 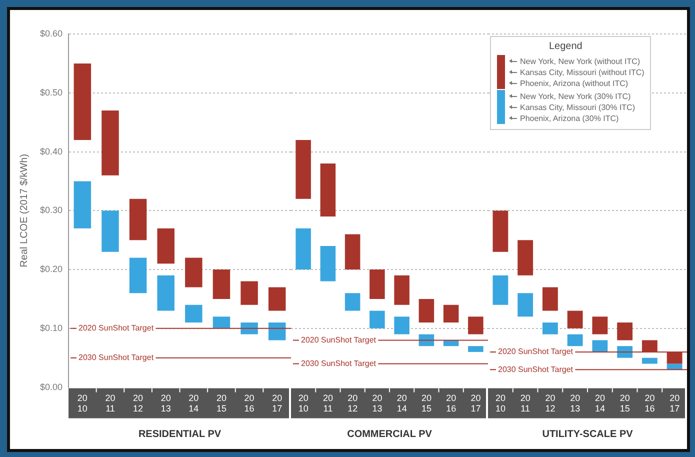 I want to click on y-axis-title: Real LCOE (2017 $/kWh), so click(x=24, y=211).